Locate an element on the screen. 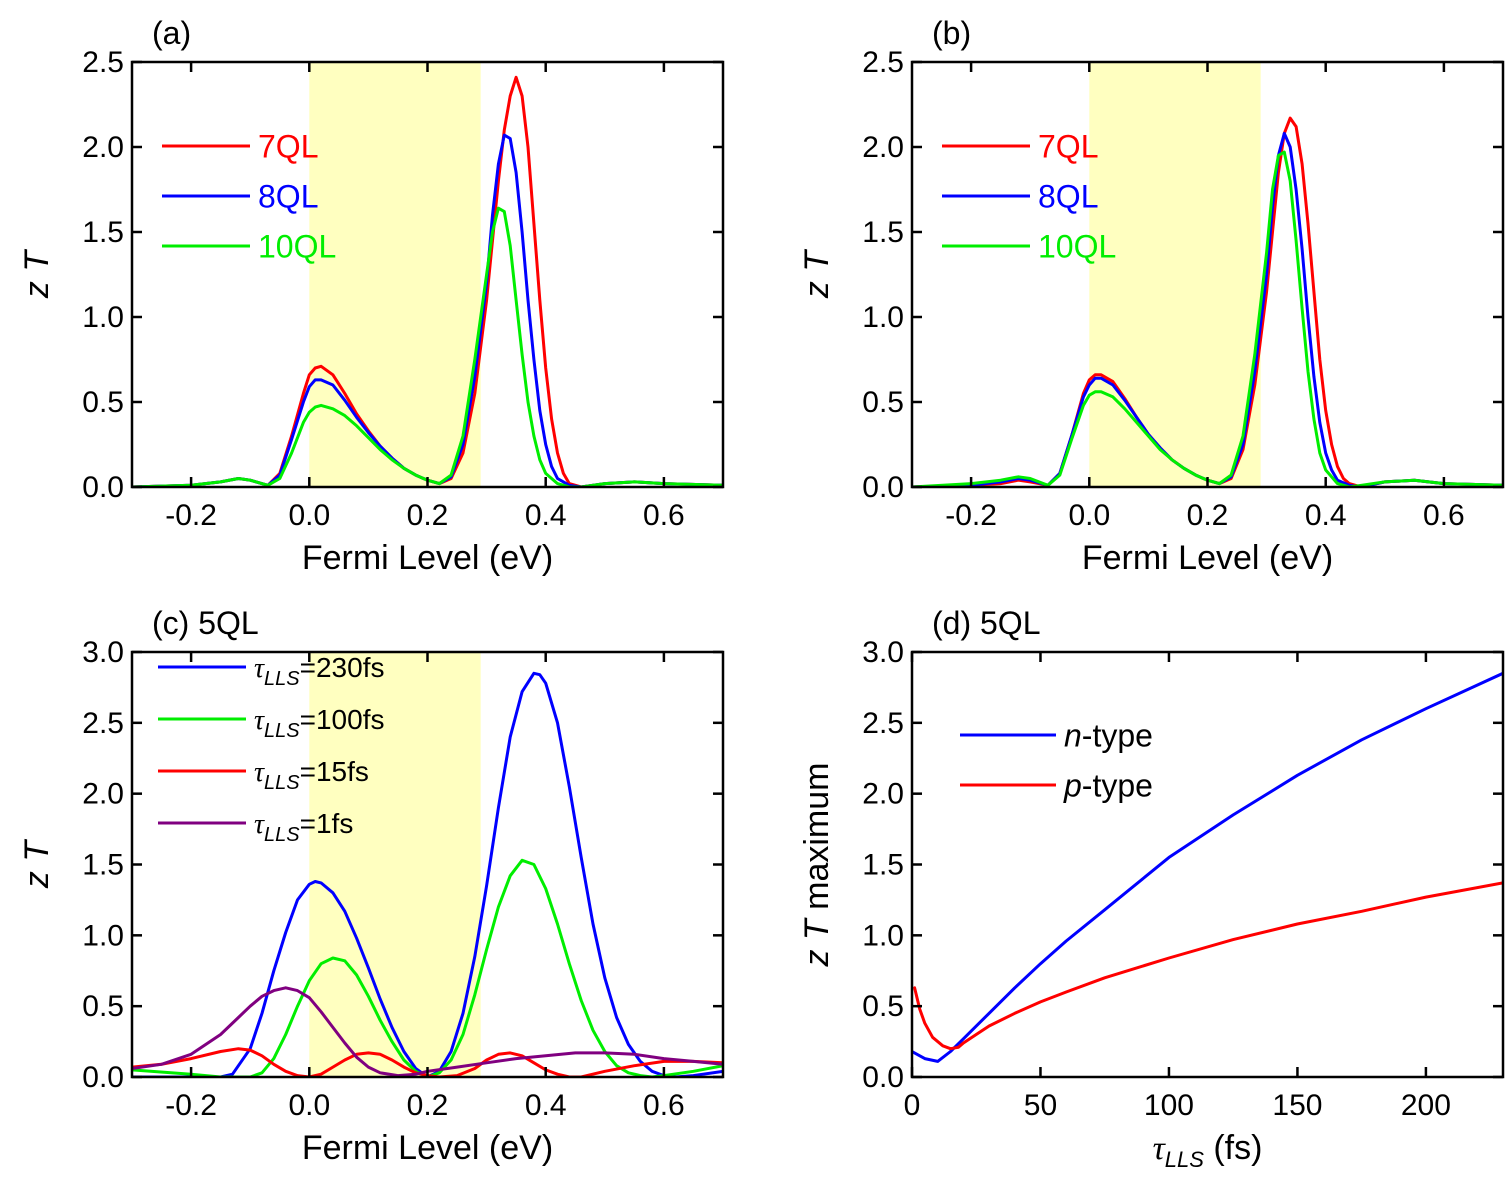 Image resolution: width=1509 pixels, height=1188 pixels. legend-label: n-type is located at coordinates (1108, 736).